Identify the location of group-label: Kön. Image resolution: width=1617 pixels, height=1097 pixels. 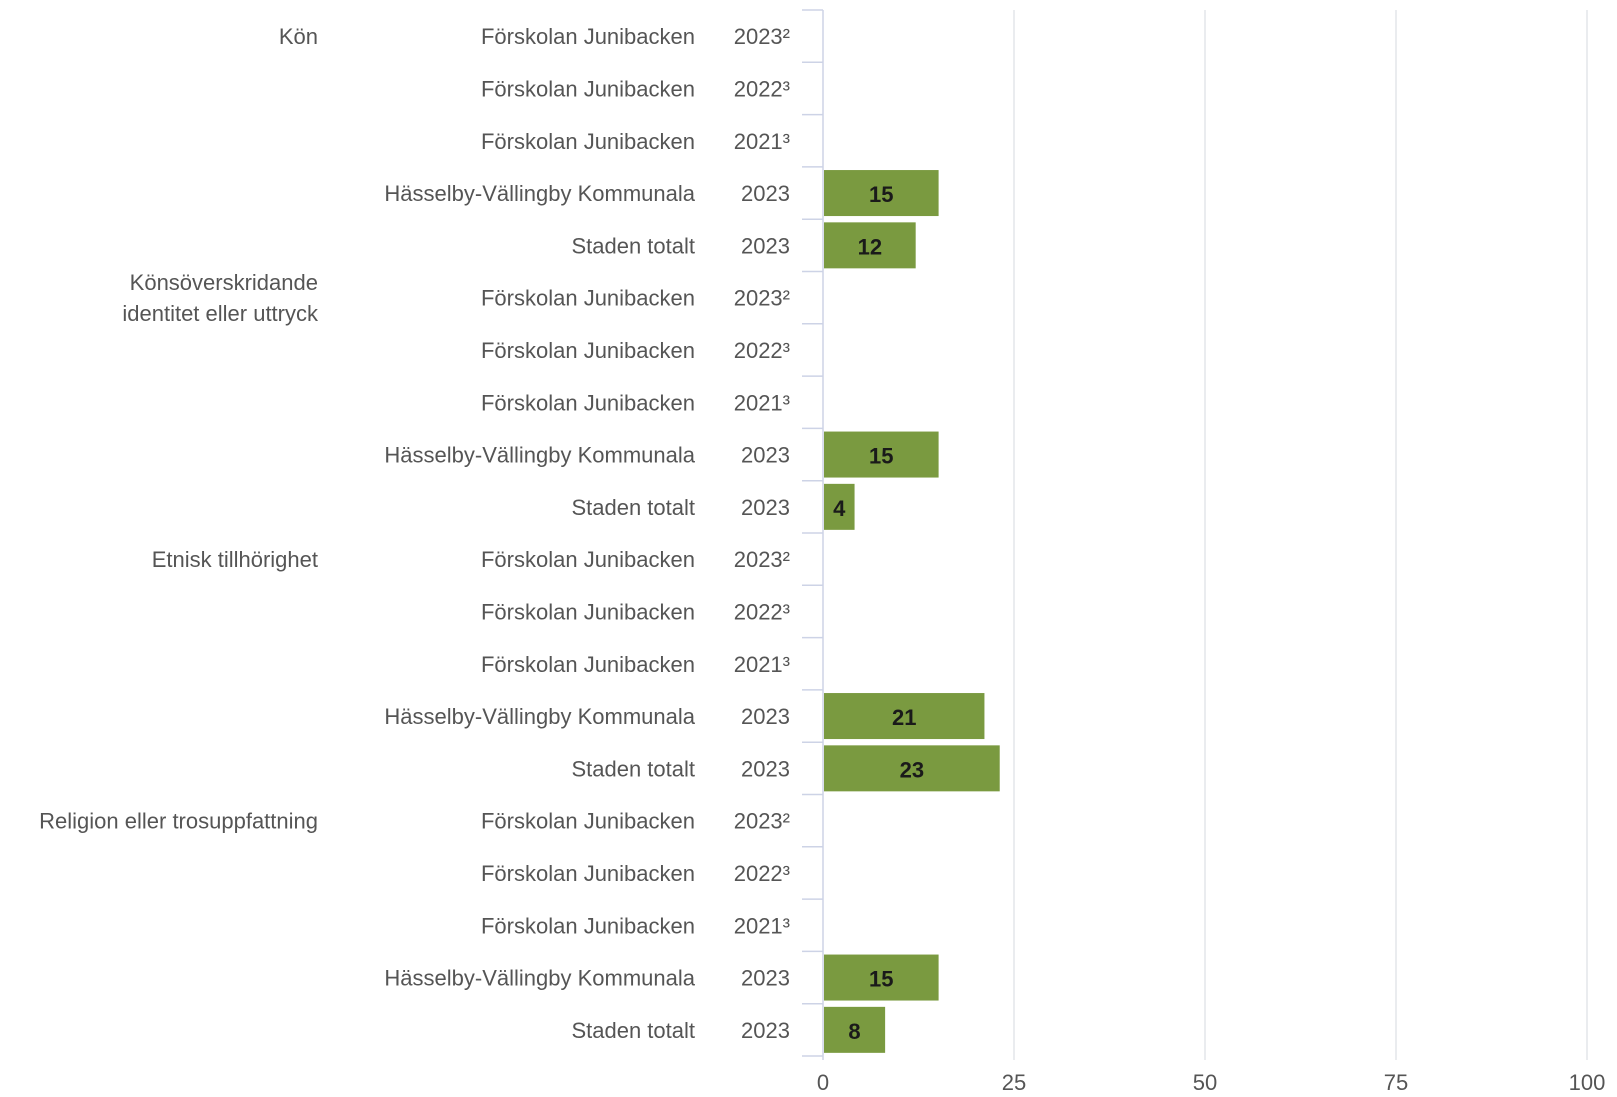
(298, 36).